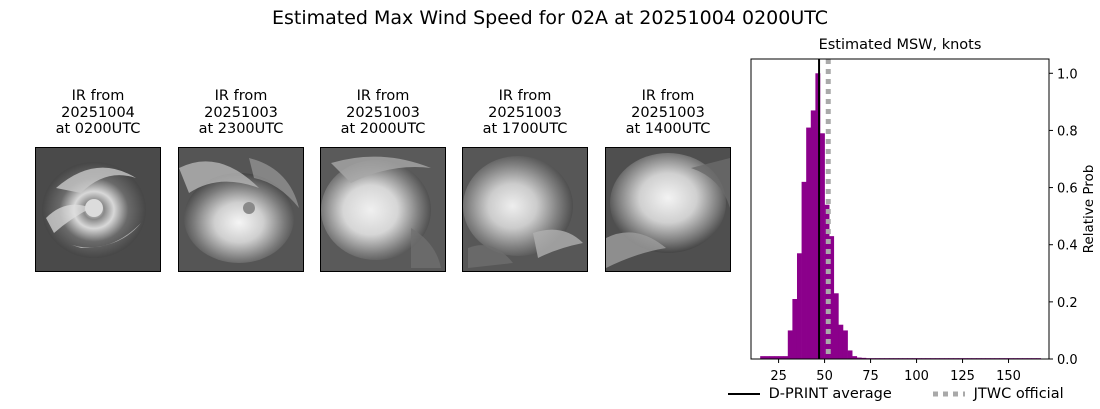  I want to click on ir-panel: IR from 20251003 at 2000UTC, so click(383, 180).